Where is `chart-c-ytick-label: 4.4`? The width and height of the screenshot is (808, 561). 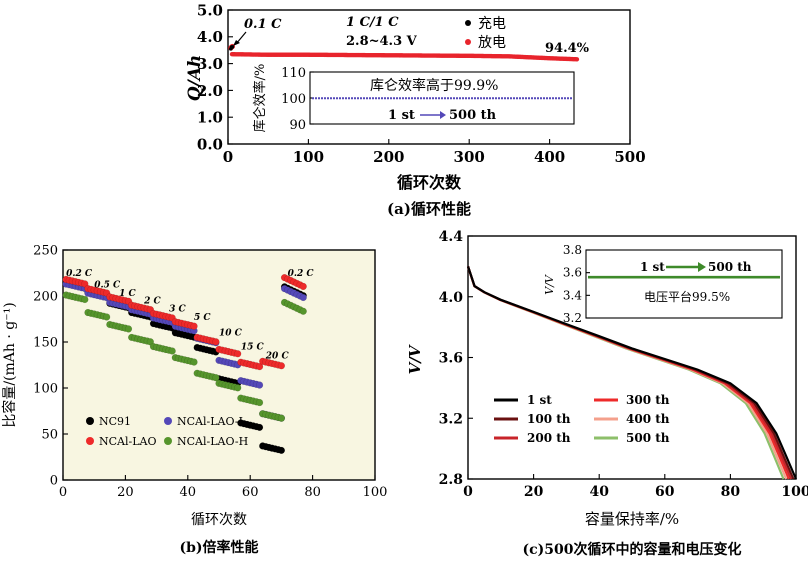 chart-c-ytick-label: 4.4 is located at coordinates (451, 237).